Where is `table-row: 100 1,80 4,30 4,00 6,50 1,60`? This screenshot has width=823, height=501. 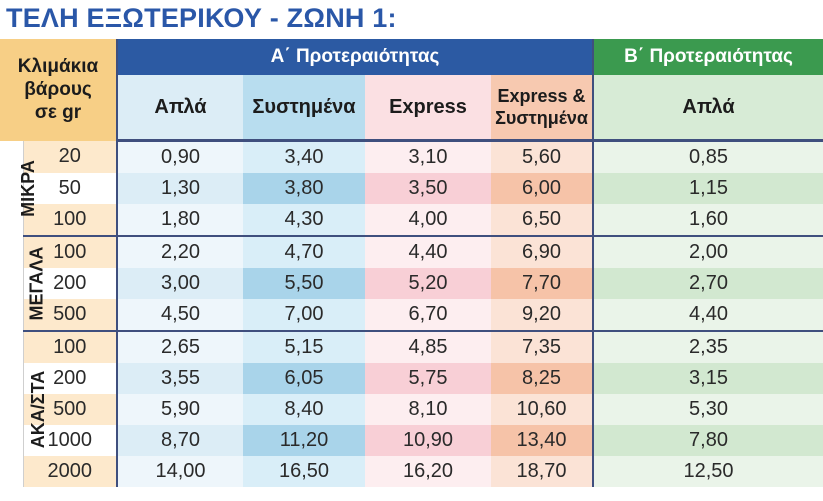 table-row: 100 1,80 4,30 4,00 6,50 1,60 is located at coordinates (411, 220).